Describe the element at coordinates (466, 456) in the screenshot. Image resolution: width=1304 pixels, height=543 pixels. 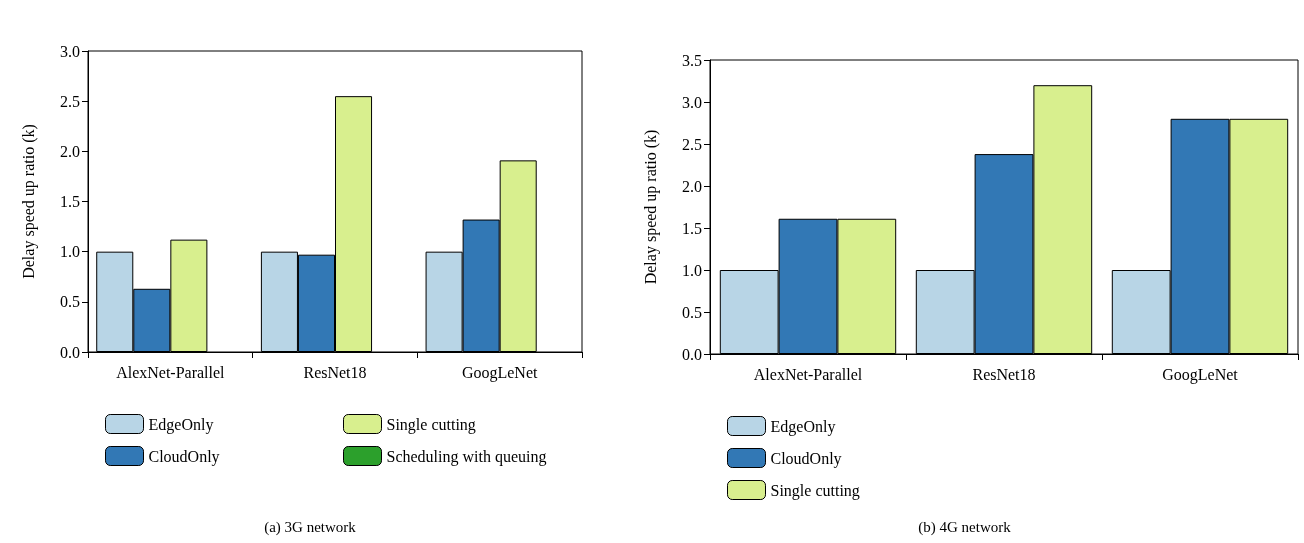
I see `legend-label: Scheduling with queuing` at that location.